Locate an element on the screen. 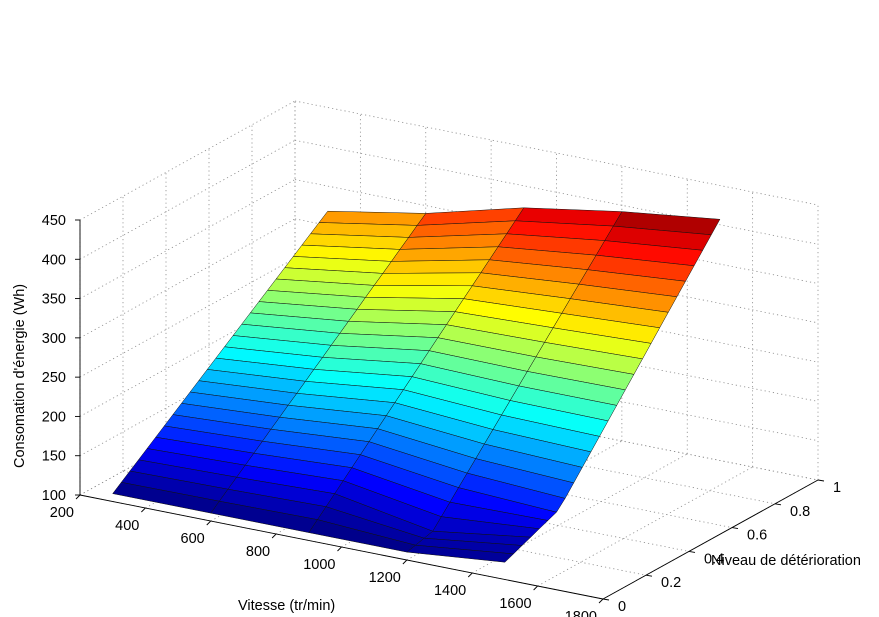 The image size is (879, 617). z-tick-label: 200 is located at coordinates (54, 417).